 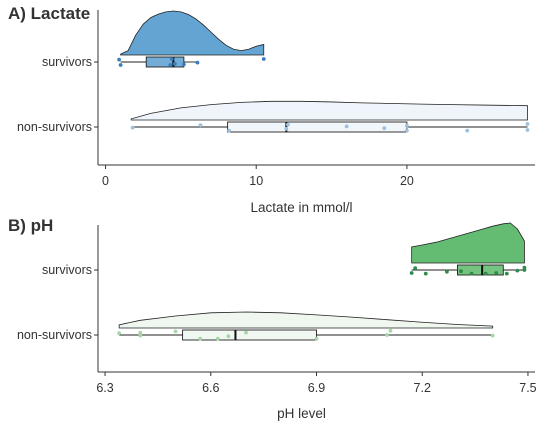 What do you see at coordinates (316, 388) in the screenshot?
I see `x-tick-label: 6.9` at bounding box center [316, 388].